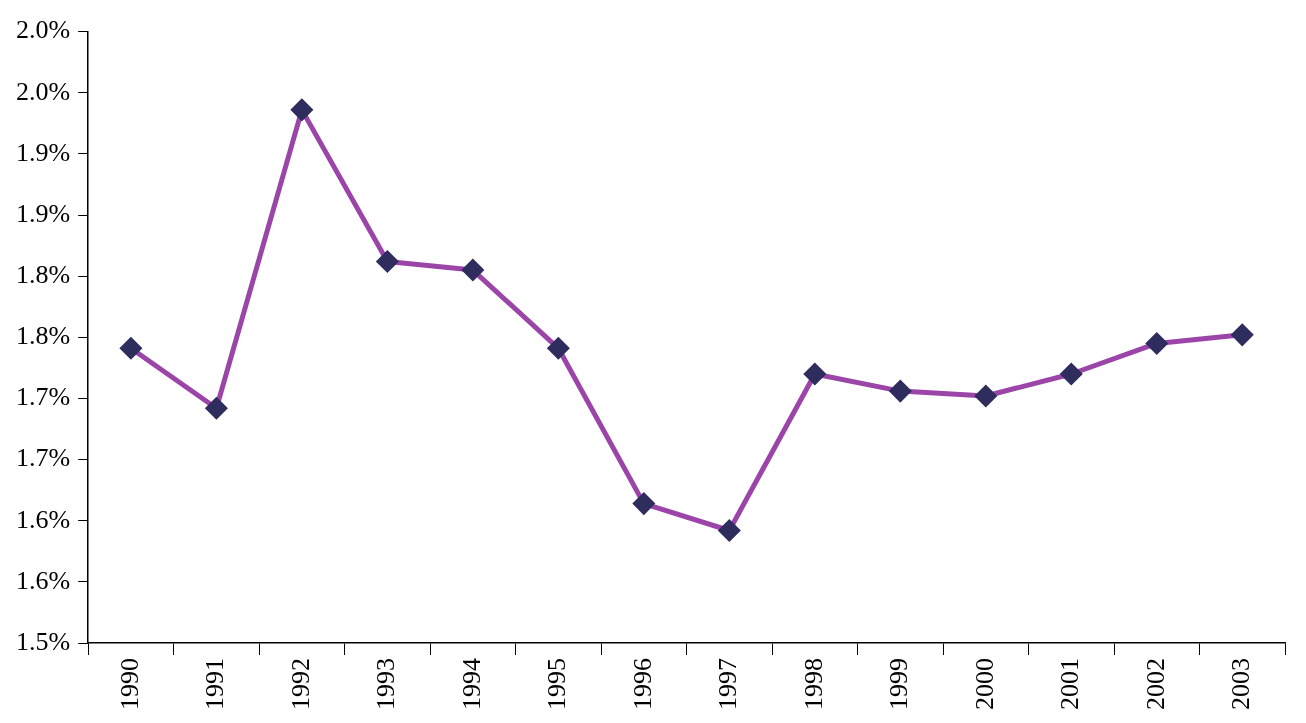 The width and height of the screenshot is (1306, 723). Describe the element at coordinates (984, 684) in the screenshot. I see `x-tick-label: 2000` at that location.